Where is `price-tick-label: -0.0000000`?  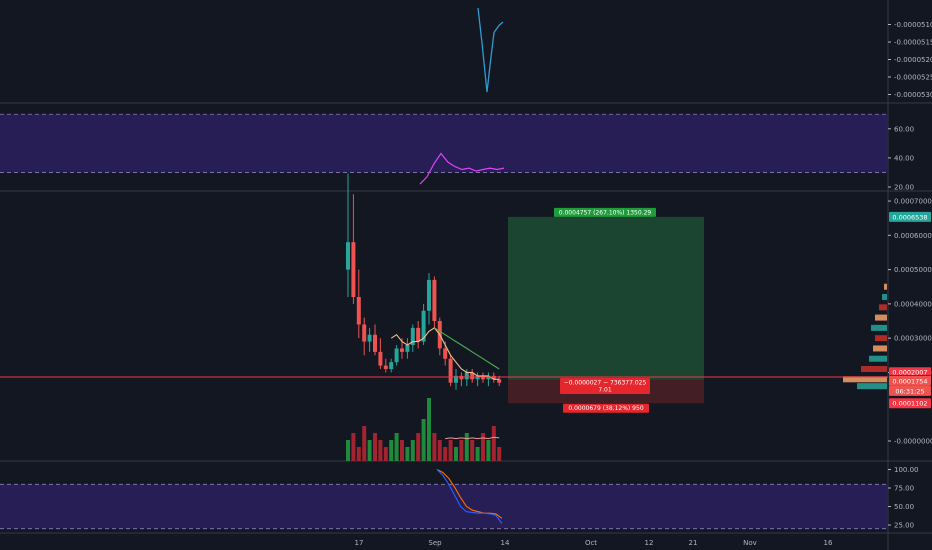 price-tick-label: -0.0000000 is located at coordinates (913, 442).